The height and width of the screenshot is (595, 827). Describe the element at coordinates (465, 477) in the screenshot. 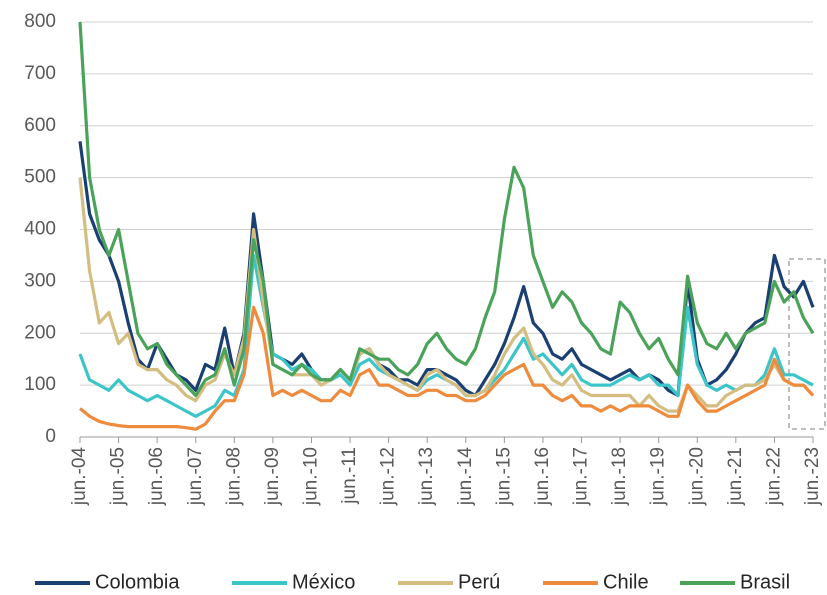

I see `x-tick-label: jun.-14` at that location.